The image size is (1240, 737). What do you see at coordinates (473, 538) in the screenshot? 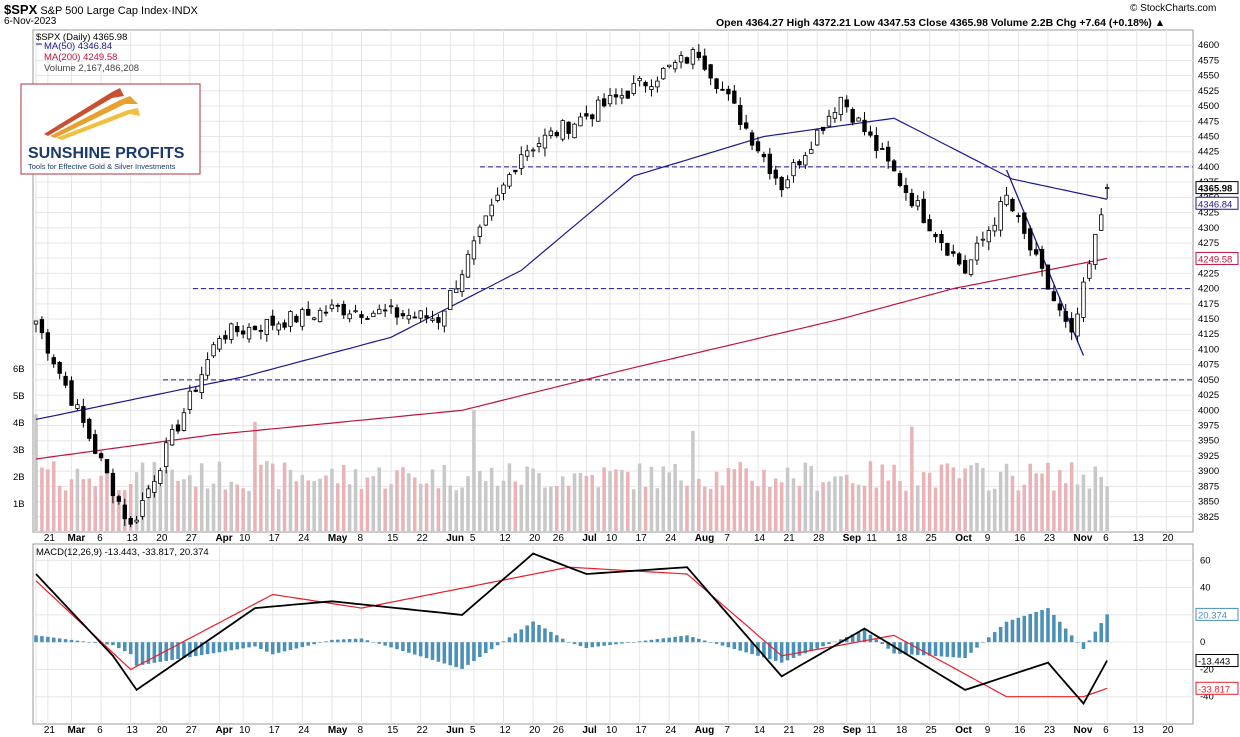
I see `x-tick-label: 5` at bounding box center [473, 538].